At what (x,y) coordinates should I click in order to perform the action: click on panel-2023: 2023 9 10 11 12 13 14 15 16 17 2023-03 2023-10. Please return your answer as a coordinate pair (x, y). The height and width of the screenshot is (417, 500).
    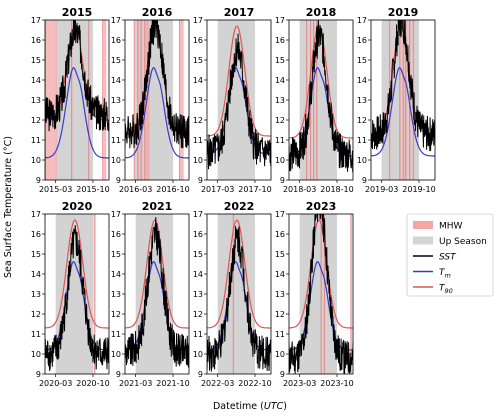
    Looking at the image, I should click on (314, 294).